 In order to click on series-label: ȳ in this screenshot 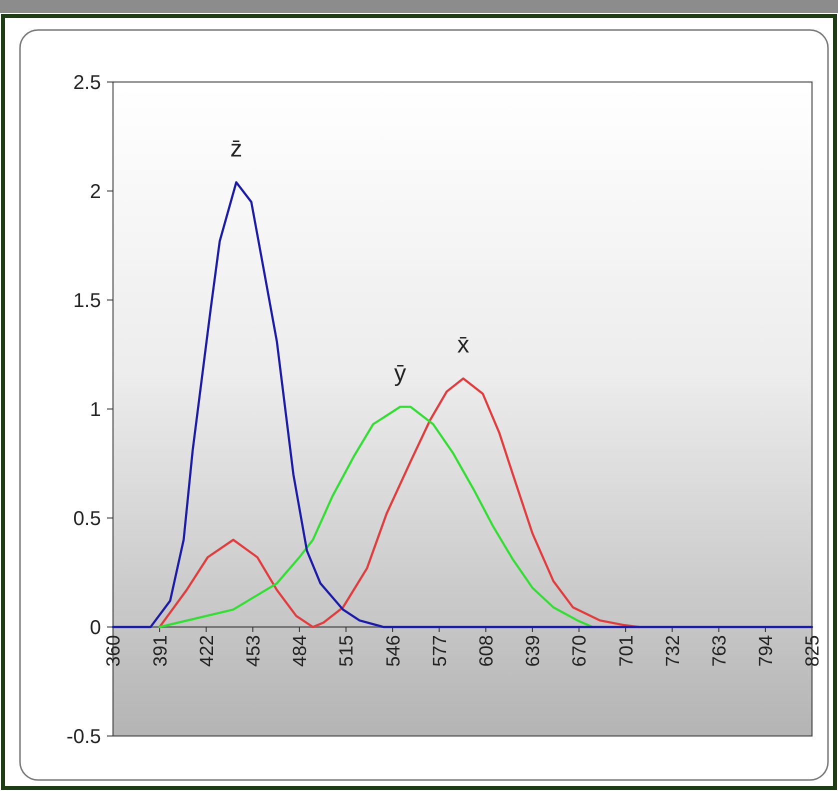, I will do `click(400, 373)`.